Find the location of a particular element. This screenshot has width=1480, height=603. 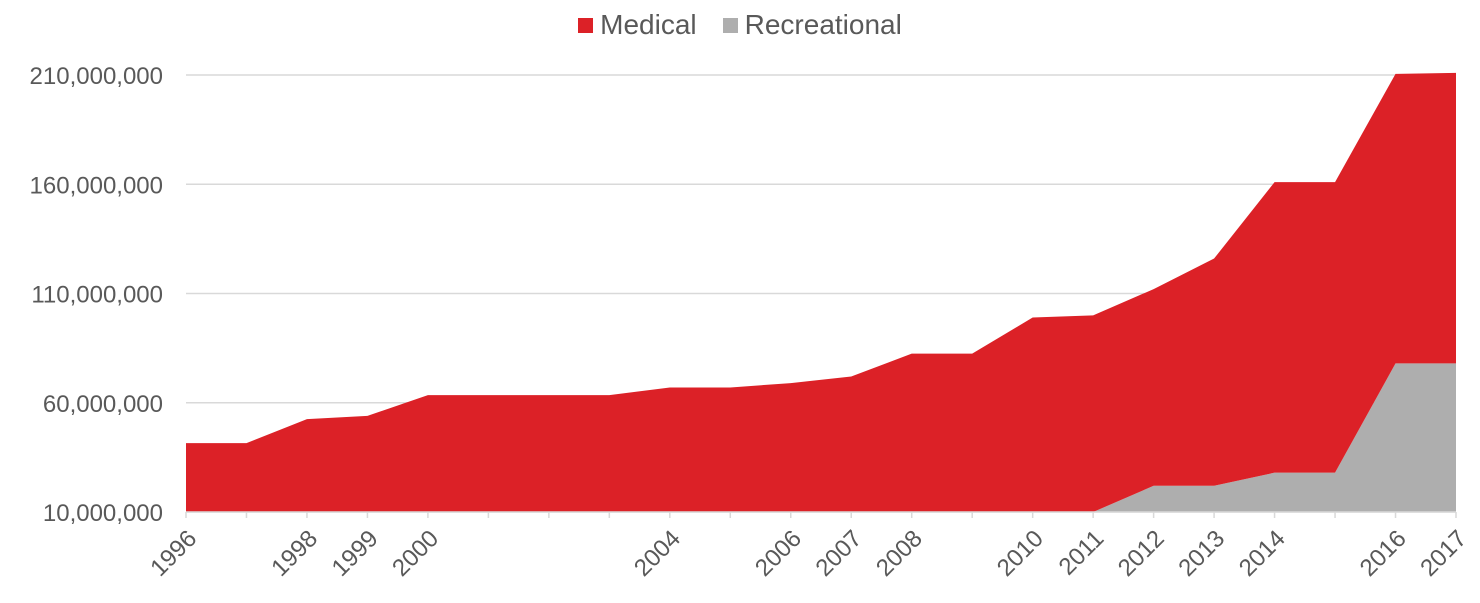

legend-swatch-medical is located at coordinates (586, 25).